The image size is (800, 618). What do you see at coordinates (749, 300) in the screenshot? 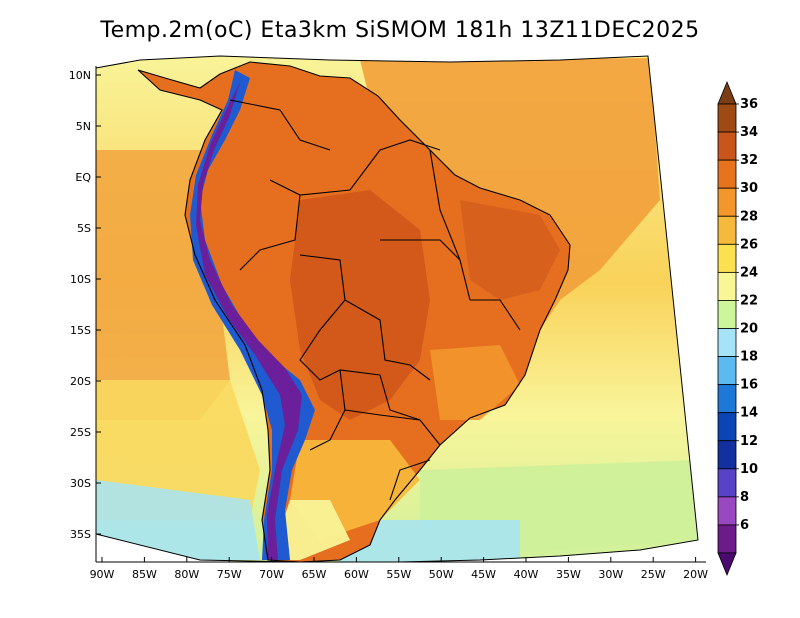
I see `colorbar-label: 22` at bounding box center [749, 300].